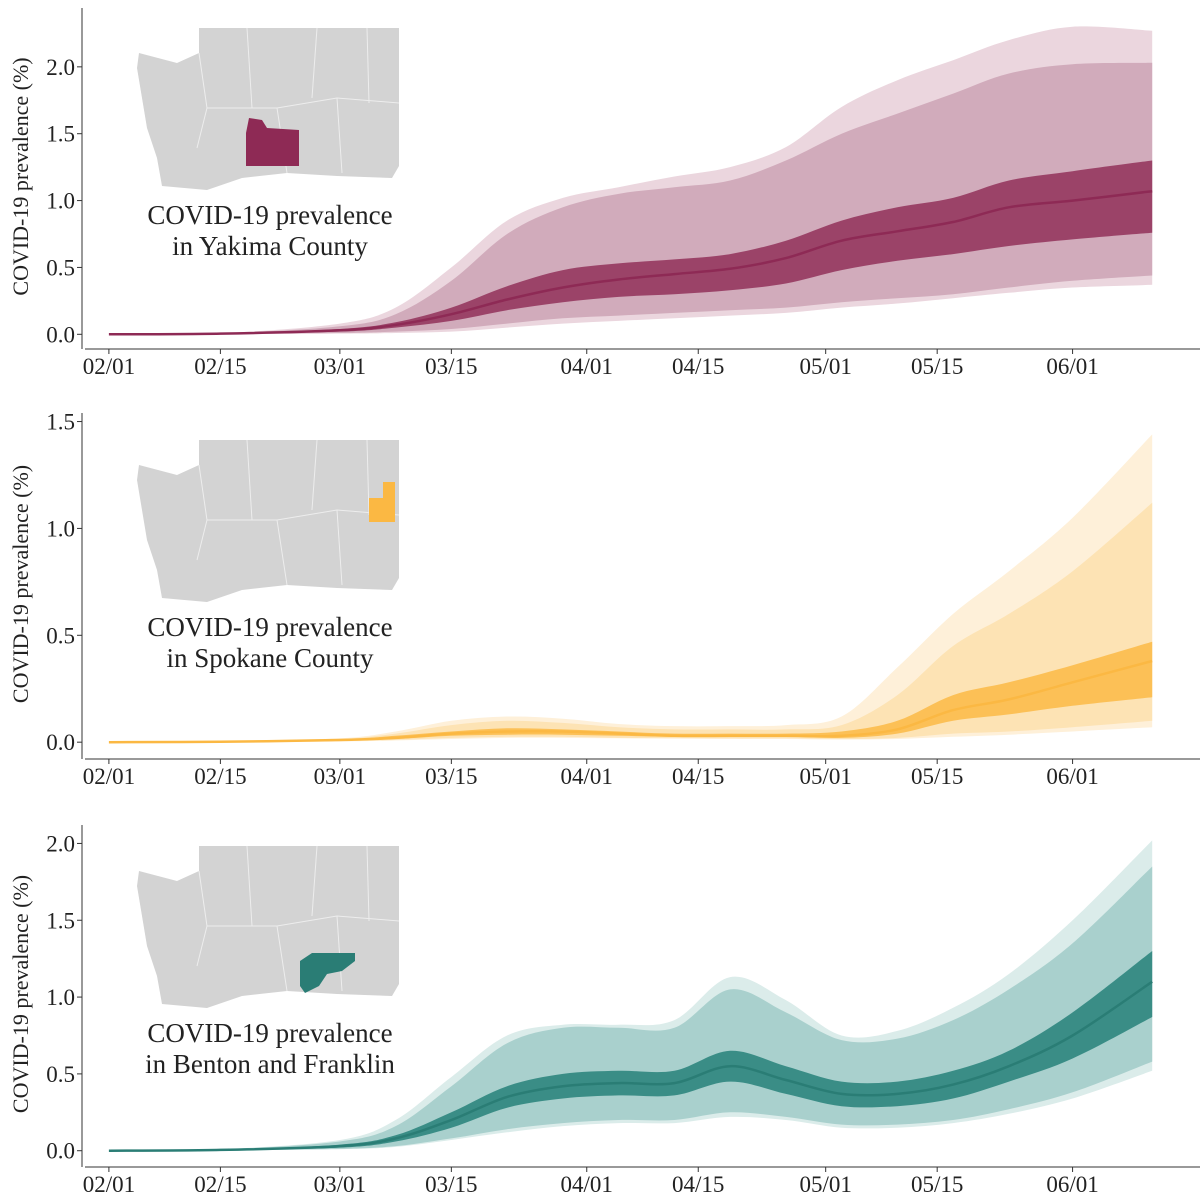 The height and width of the screenshot is (1195, 1202). What do you see at coordinates (270, 658) in the screenshot?
I see `annotation: in Spokane County` at bounding box center [270, 658].